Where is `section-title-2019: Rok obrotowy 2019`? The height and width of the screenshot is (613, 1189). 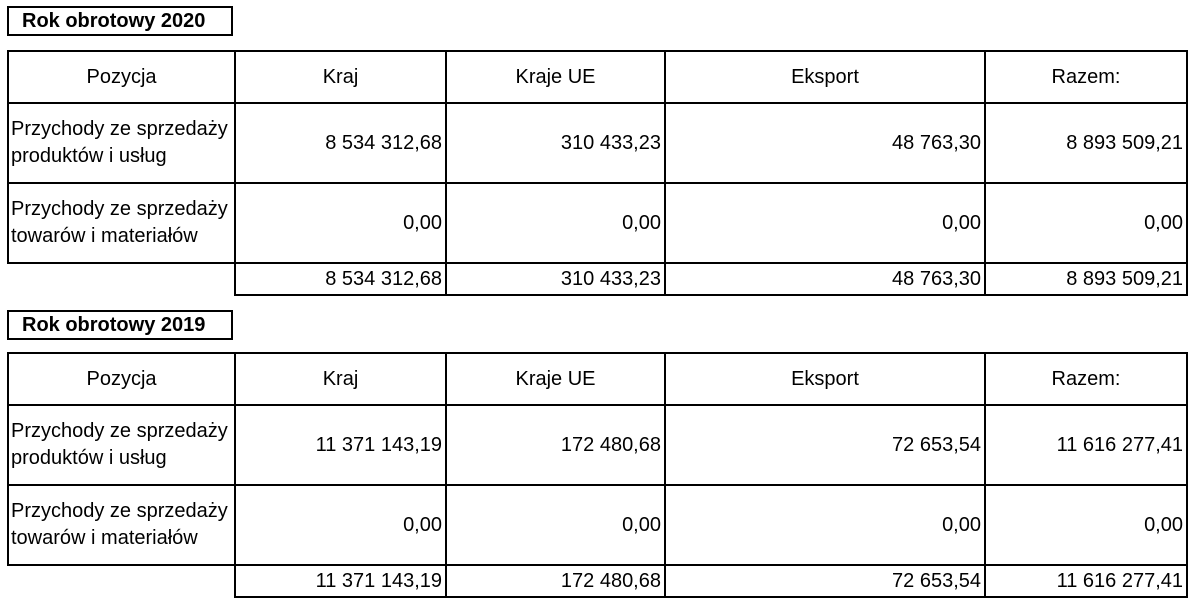 section-title-2019: Rok obrotowy 2019 is located at coordinates (120, 325).